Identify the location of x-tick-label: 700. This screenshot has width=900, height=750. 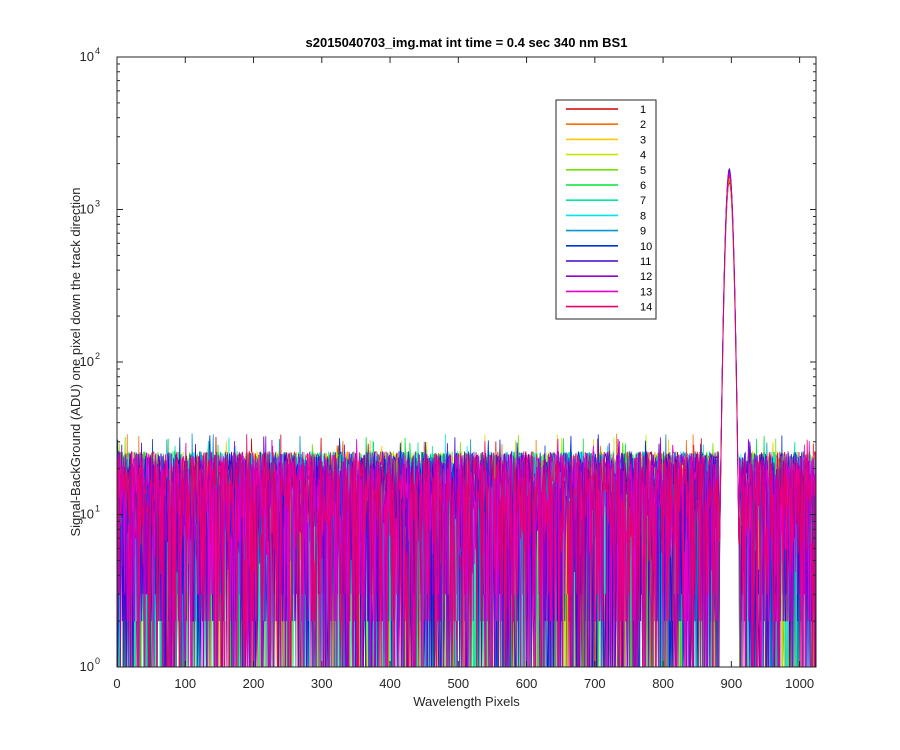
(595, 683).